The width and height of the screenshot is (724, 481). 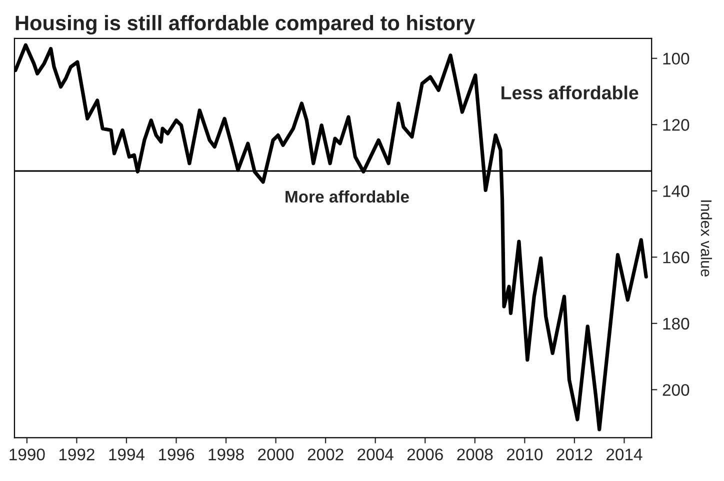 What do you see at coordinates (347, 196) in the screenshot?
I see `annotation: More affordable` at bounding box center [347, 196].